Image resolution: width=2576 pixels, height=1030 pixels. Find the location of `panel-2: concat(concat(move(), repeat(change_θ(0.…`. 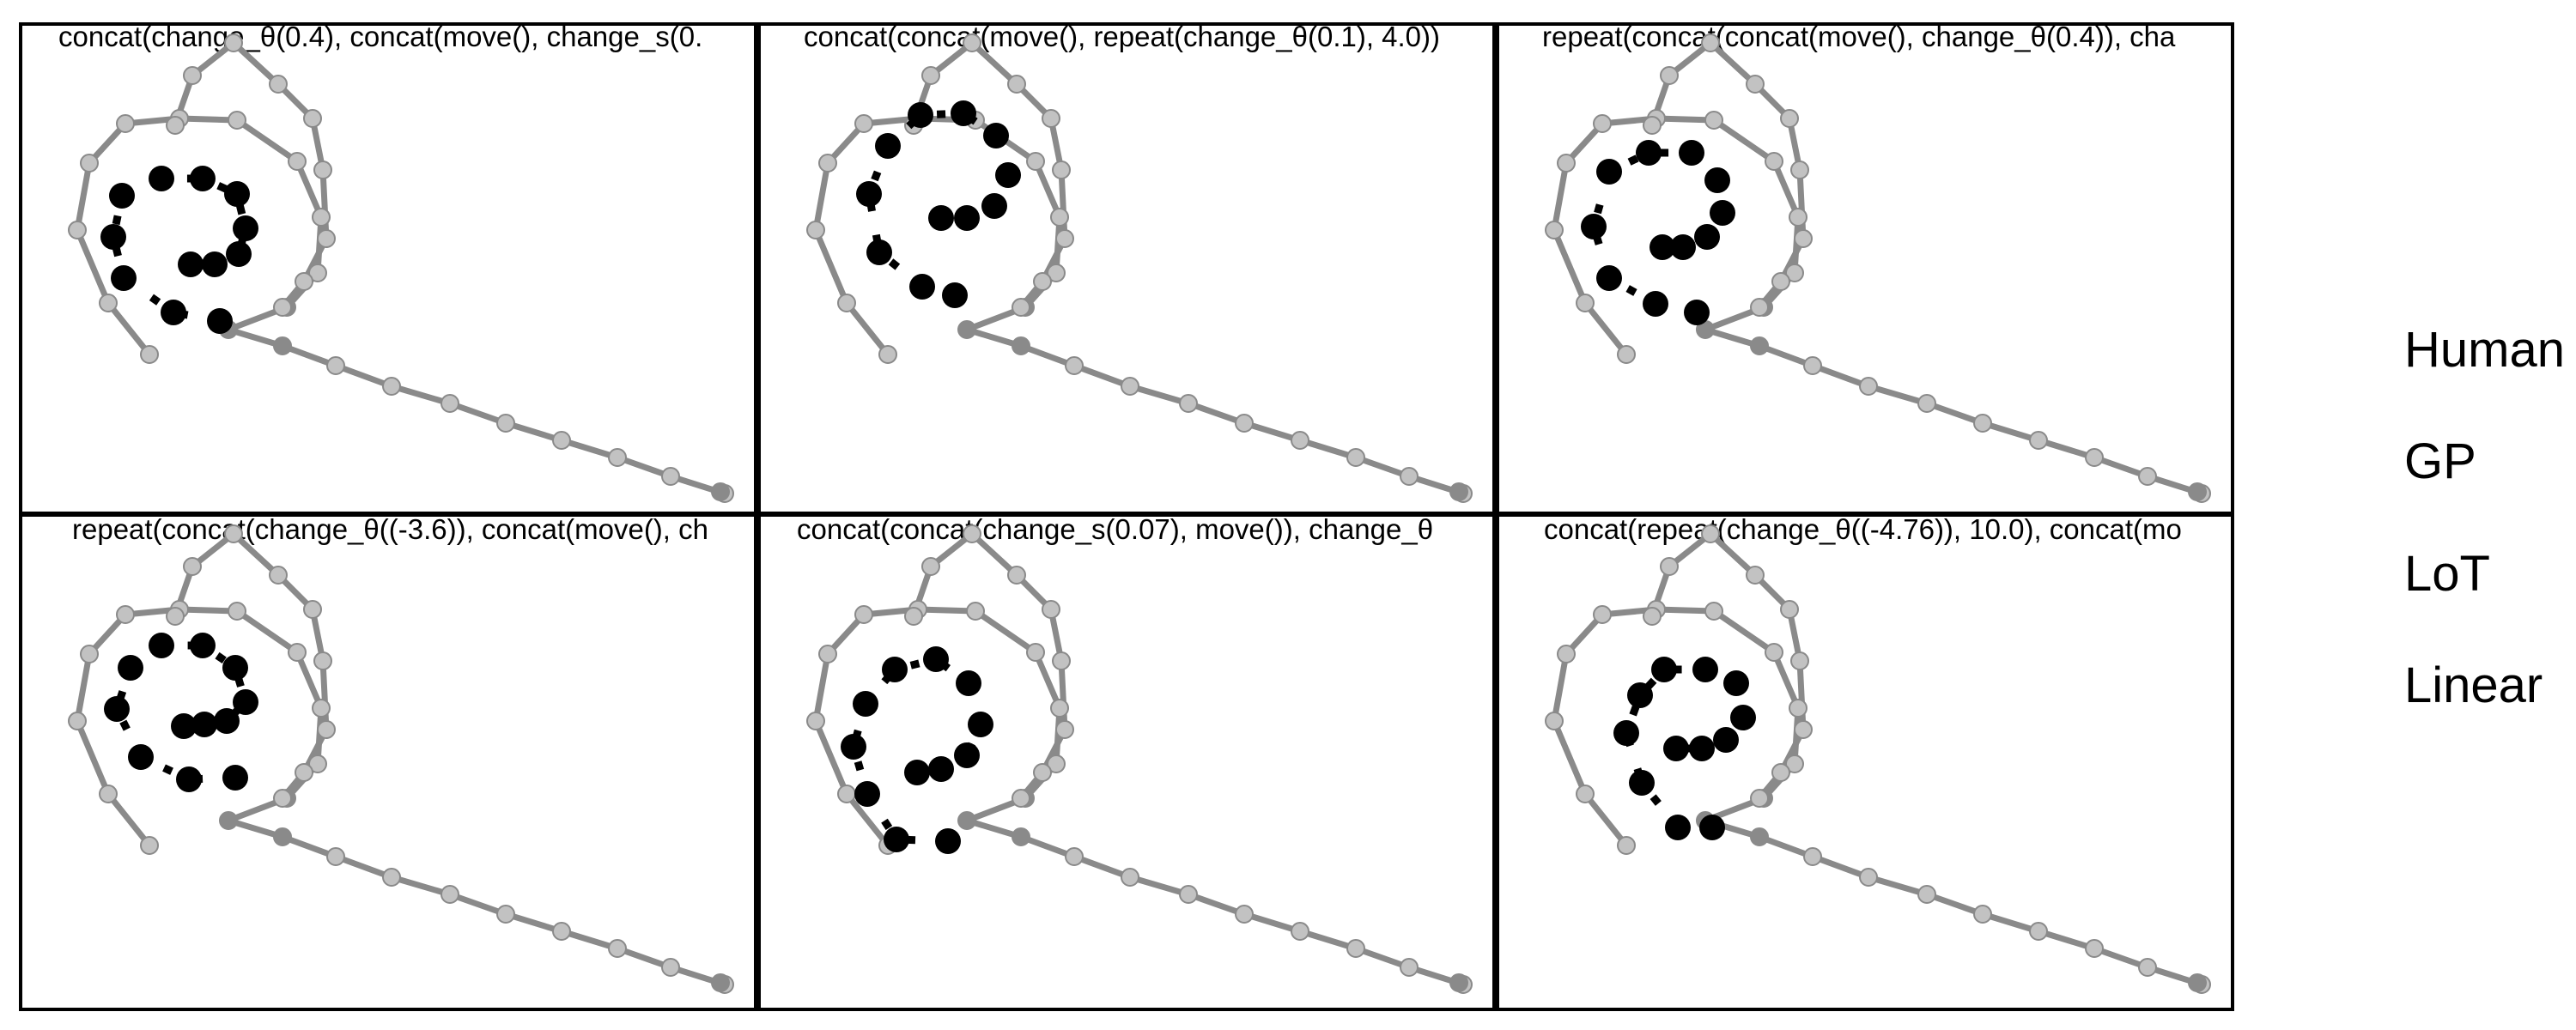

panel-2: concat(concat(move(), repeat(change_θ(0.… is located at coordinates (1126, 268).